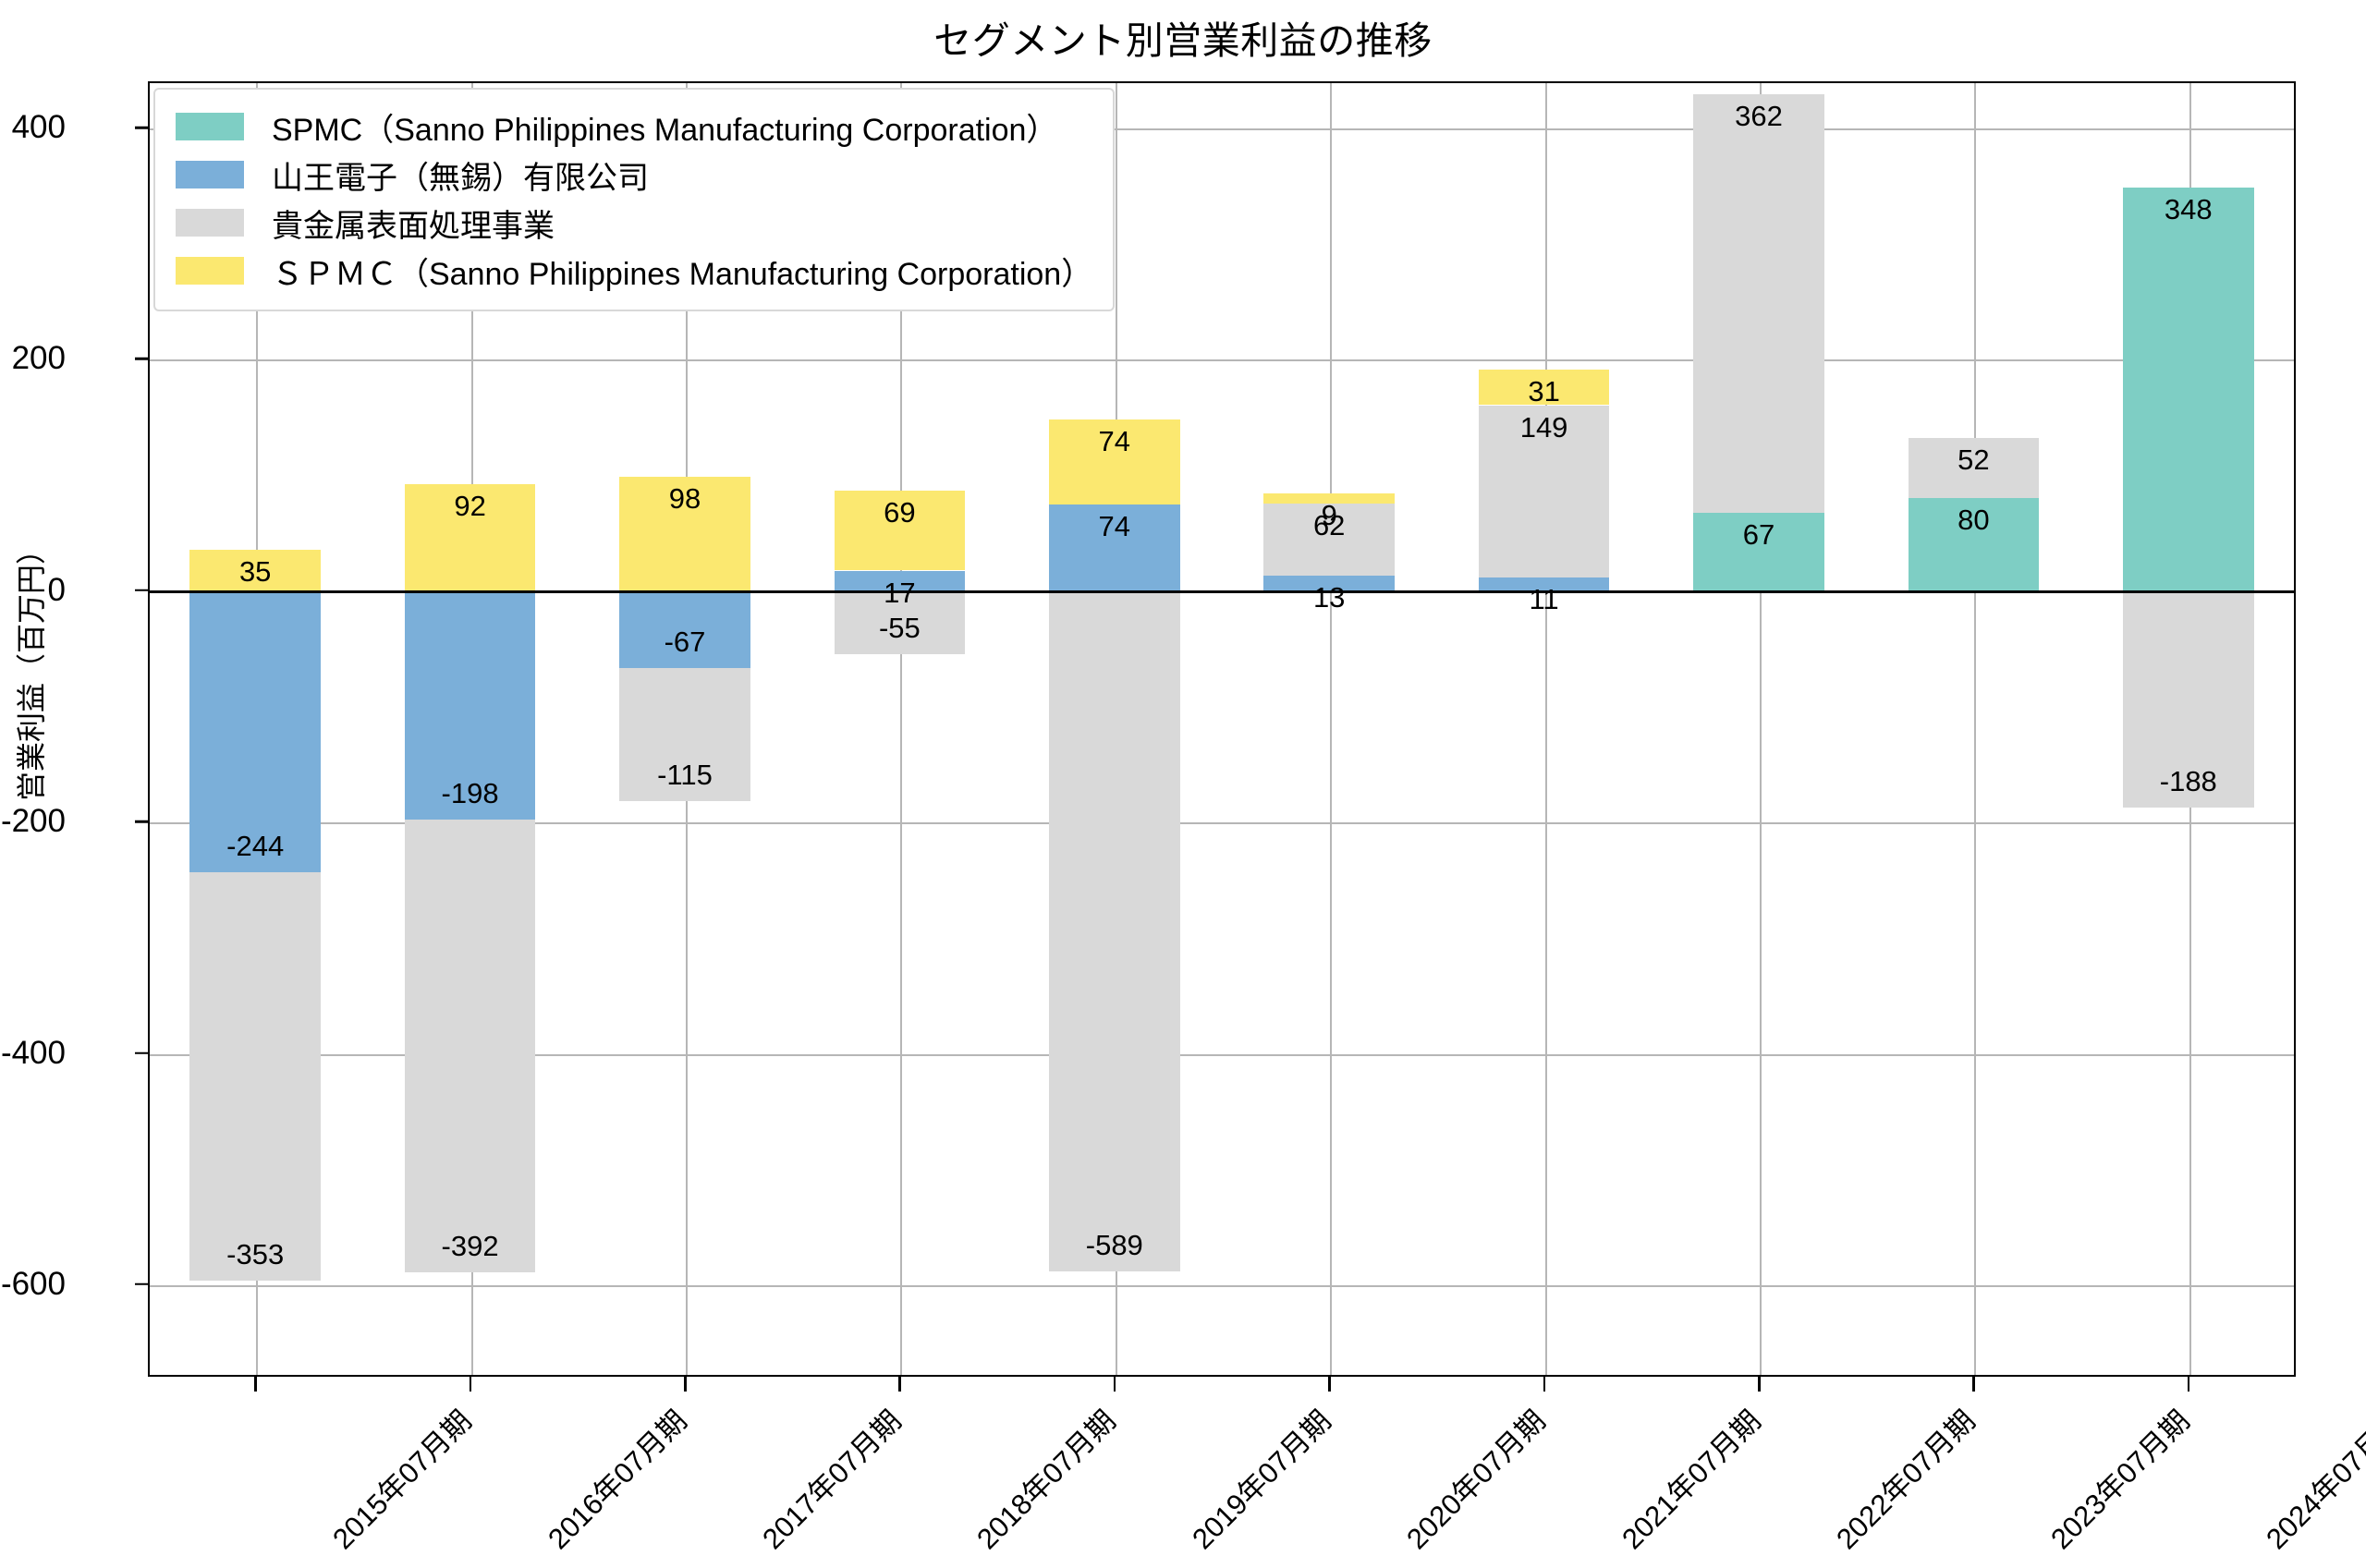  I want to click on bar-group: 11 149 31, so click(1544, 729).